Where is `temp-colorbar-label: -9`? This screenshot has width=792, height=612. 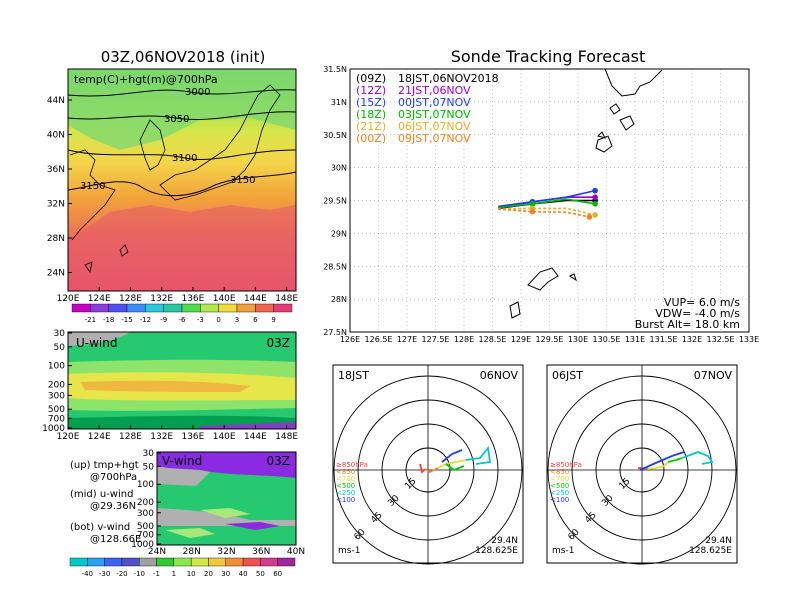
temp-colorbar-label: -9 is located at coordinates (163, 320).